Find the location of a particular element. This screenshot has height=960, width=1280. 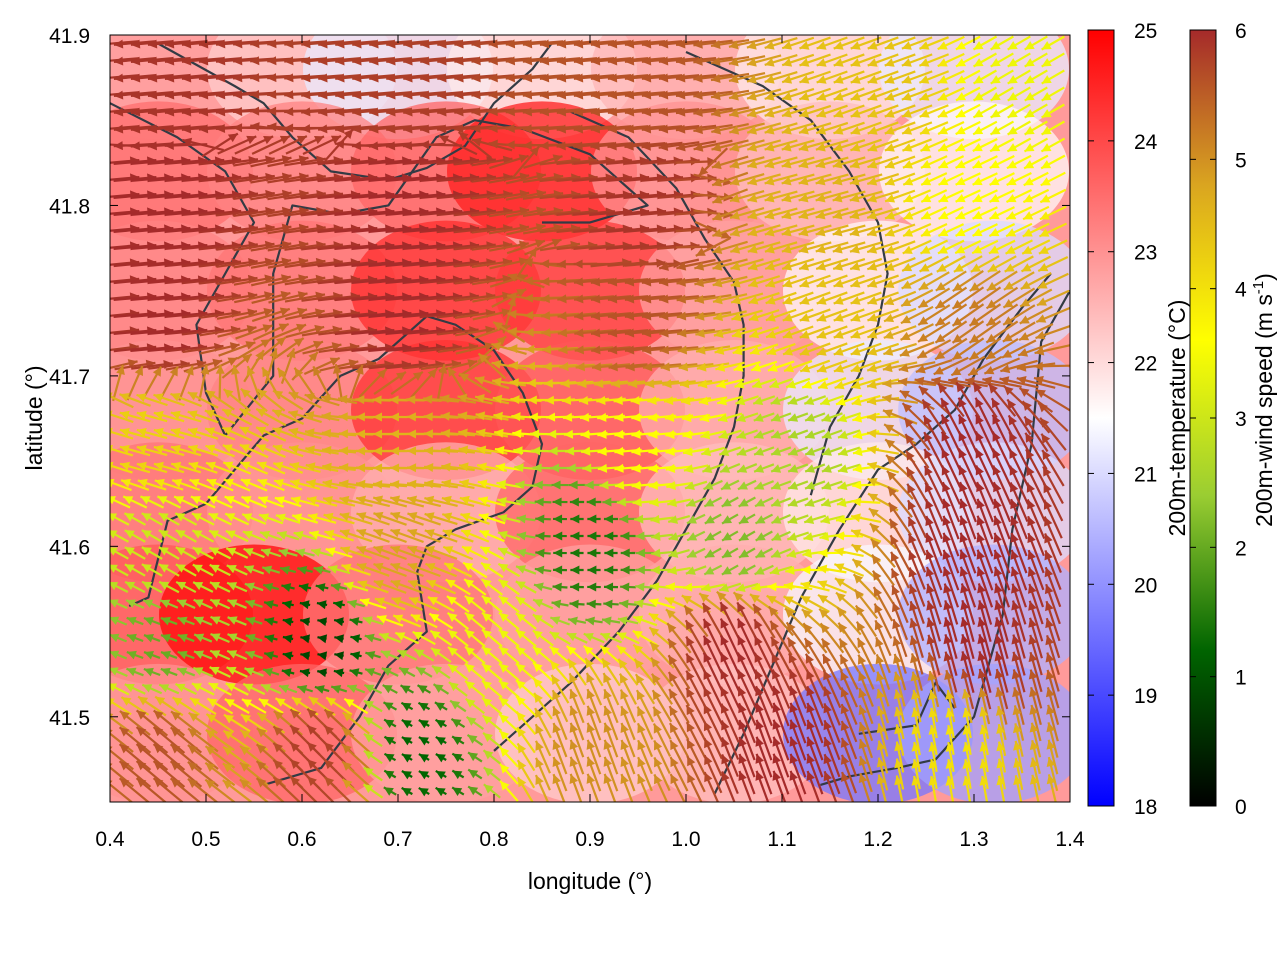

wind-colorbar-label-main: 200m-wind speed (m s is located at coordinates (1264, 410).